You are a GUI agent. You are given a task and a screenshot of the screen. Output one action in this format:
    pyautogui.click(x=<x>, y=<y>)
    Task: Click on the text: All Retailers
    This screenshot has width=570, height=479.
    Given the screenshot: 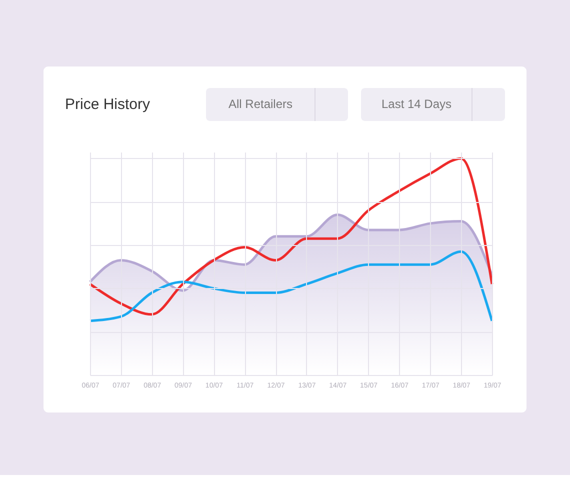 What is the action you would take?
    pyautogui.click(x=260, y=104)
    